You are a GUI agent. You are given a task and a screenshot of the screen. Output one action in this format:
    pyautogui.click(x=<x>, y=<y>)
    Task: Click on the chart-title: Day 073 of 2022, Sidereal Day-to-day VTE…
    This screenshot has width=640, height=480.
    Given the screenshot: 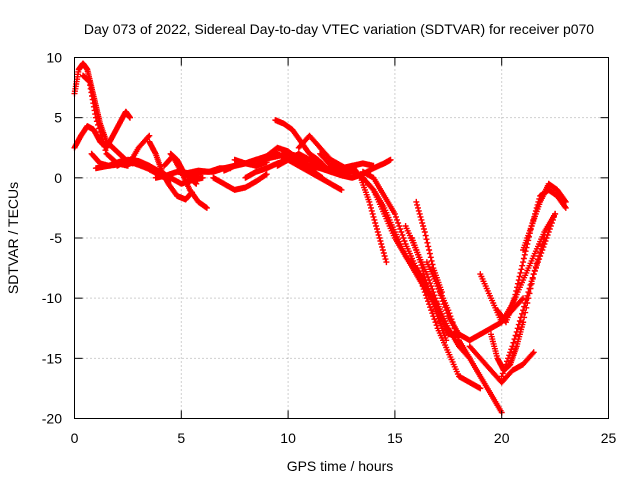 What is the action you would take?
    pyautogui.click(x=339, y=29)
    